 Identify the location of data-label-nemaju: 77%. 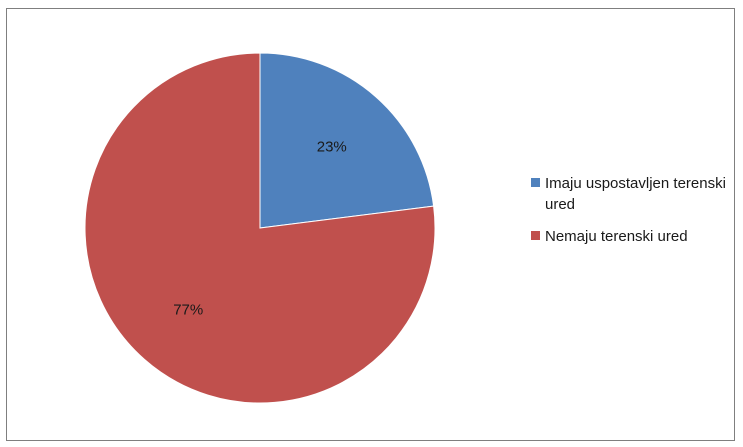
(188, 309).